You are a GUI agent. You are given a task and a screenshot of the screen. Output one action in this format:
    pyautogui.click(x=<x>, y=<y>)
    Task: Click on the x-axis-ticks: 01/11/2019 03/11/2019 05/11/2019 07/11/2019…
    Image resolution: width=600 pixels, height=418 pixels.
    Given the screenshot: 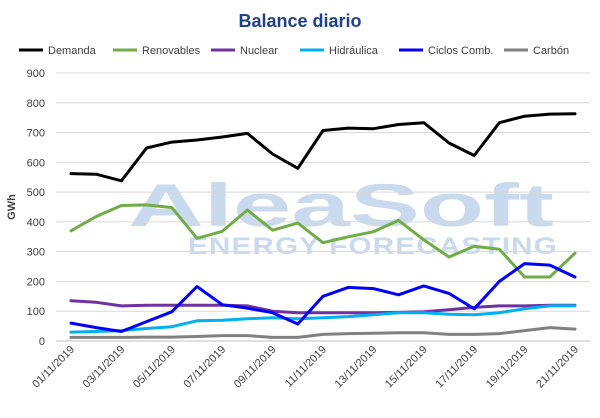 What is the action you would take?
    pyautogui.click(x=305, y=367)
    